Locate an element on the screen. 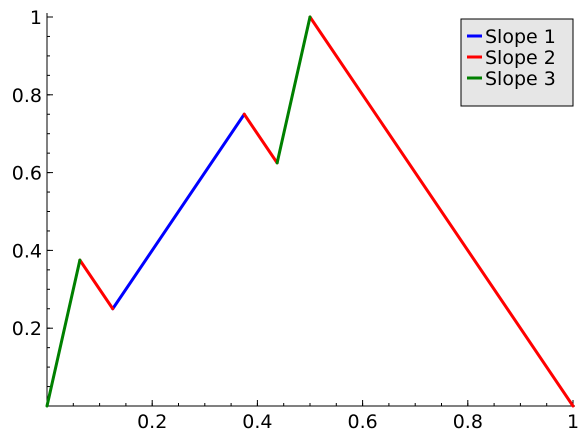 The height and width of the screenshot is (439, 583). legend-box is located at coordinates (517, 62).